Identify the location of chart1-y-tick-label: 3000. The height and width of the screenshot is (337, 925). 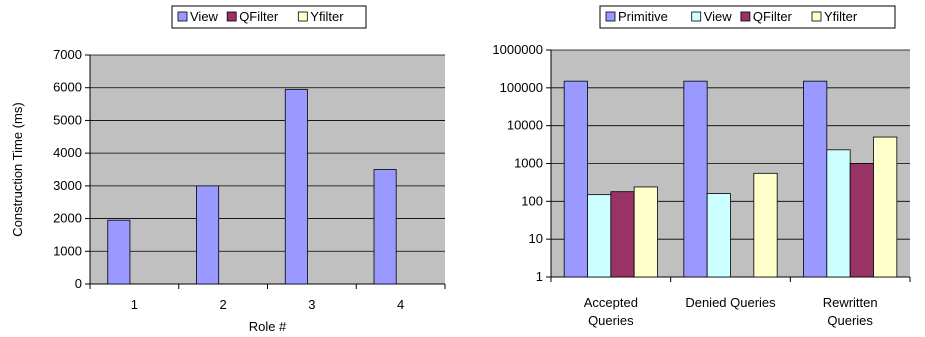
(67, 185).